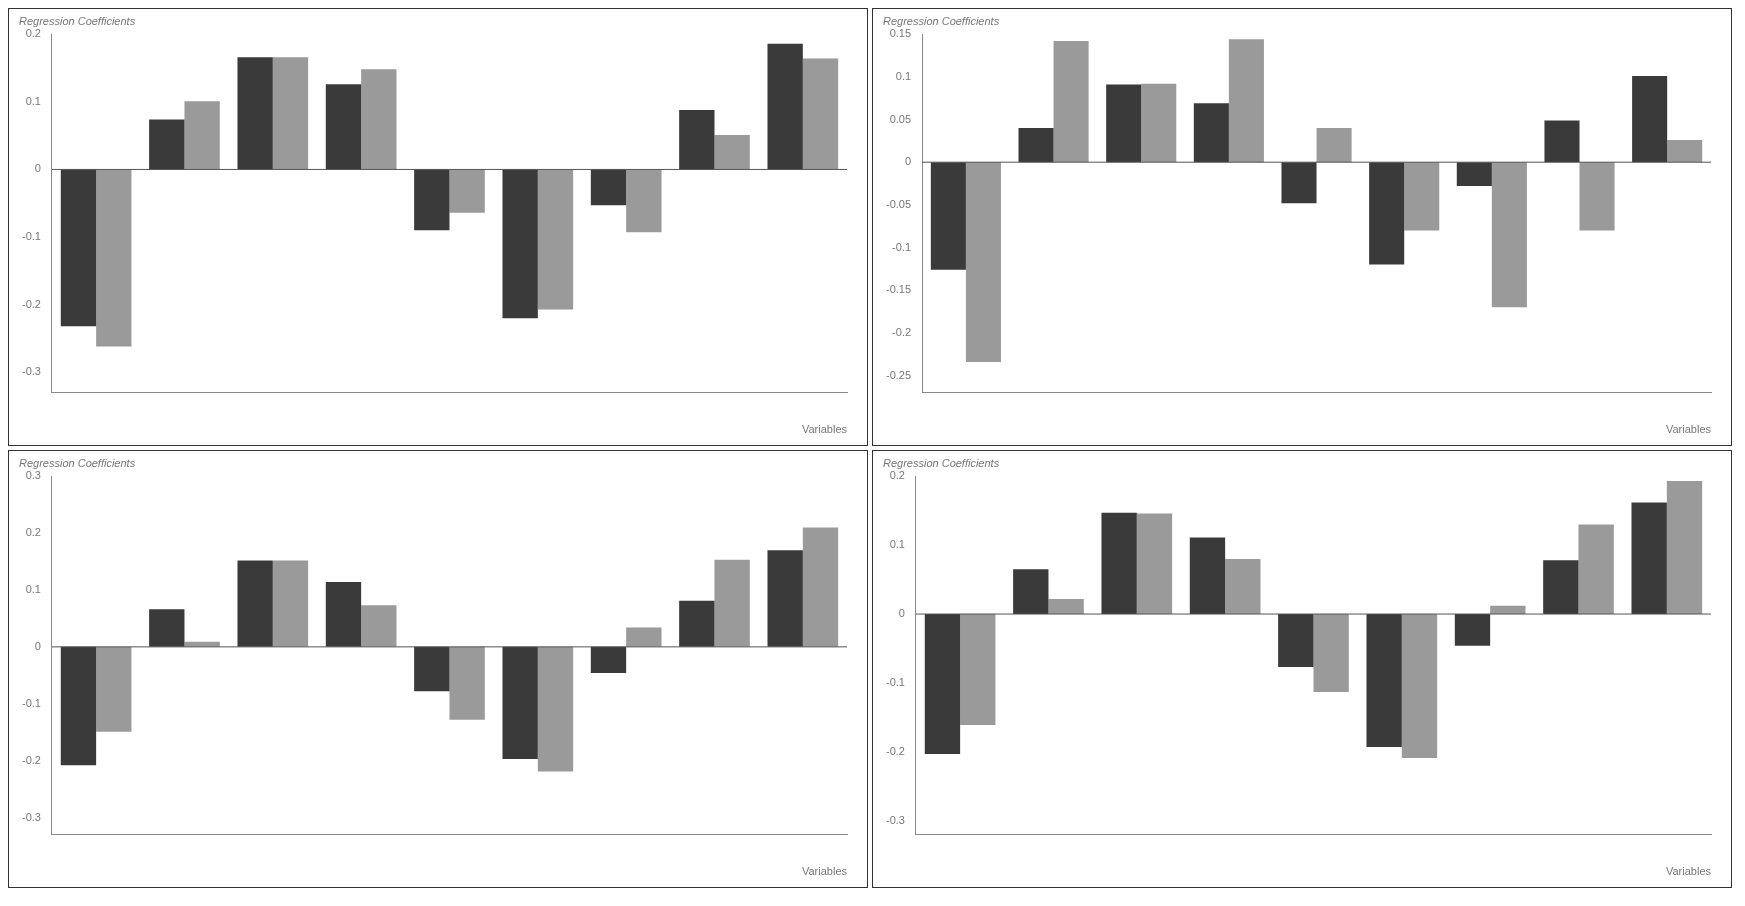  What do you see at coordinates (898, 289) in the screenshot?
I see `y-tick-label: -0.15` at bounding box center [898, 289].